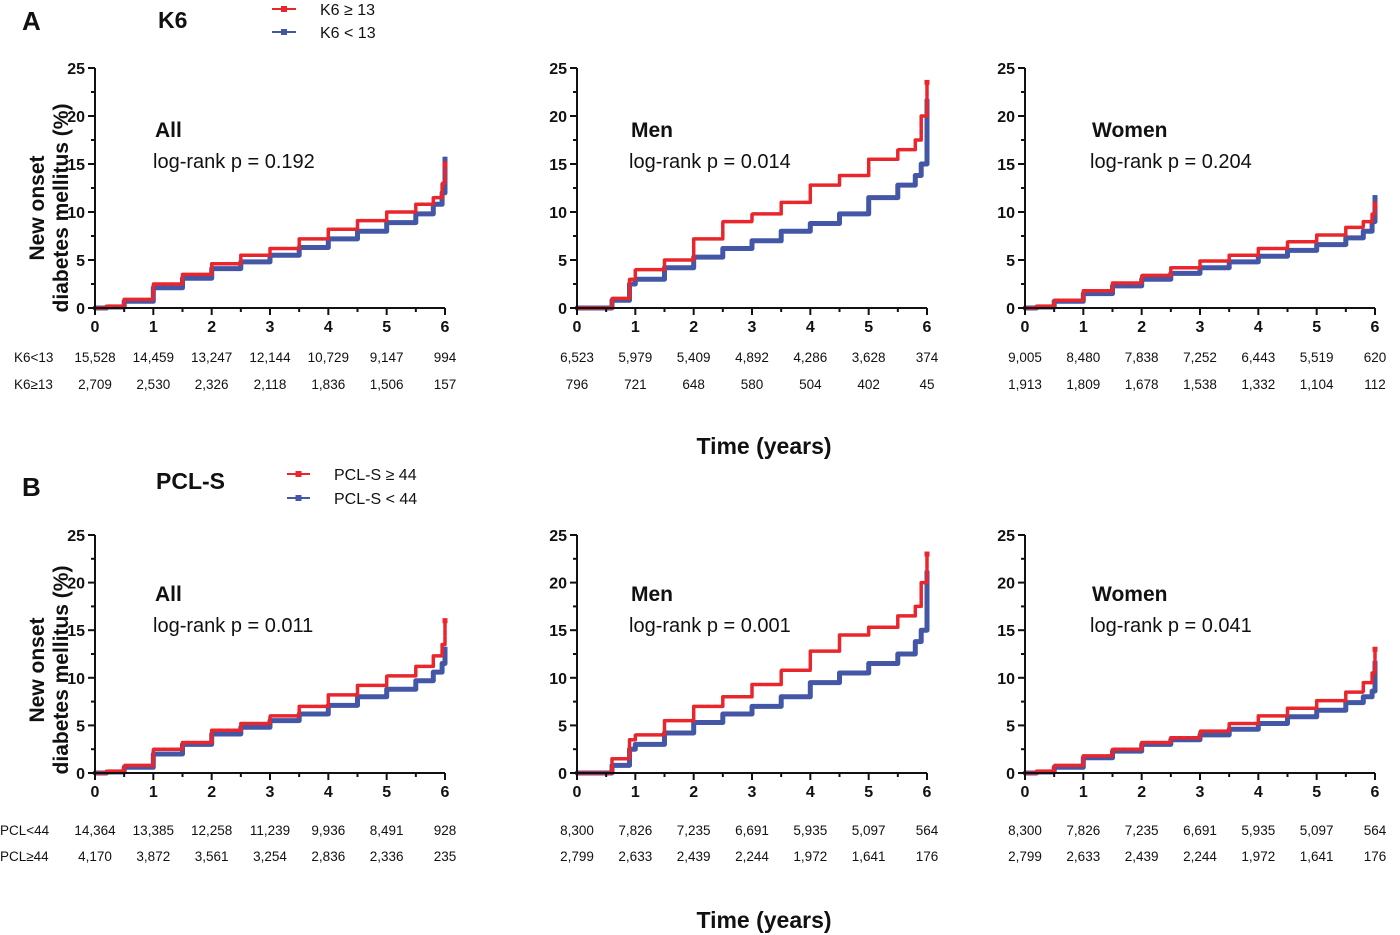  Describe the element at coordinates (445, 830) in the screenshot. I see `risk-count-low: 928` at that location.